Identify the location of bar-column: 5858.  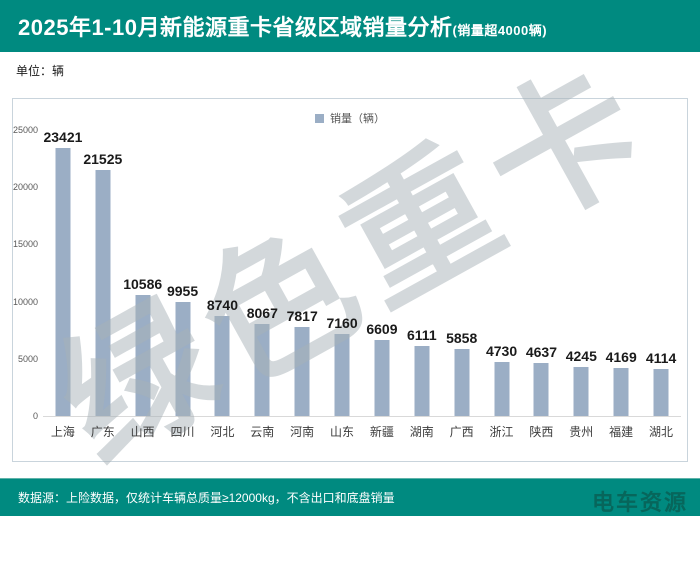
(462, 273).